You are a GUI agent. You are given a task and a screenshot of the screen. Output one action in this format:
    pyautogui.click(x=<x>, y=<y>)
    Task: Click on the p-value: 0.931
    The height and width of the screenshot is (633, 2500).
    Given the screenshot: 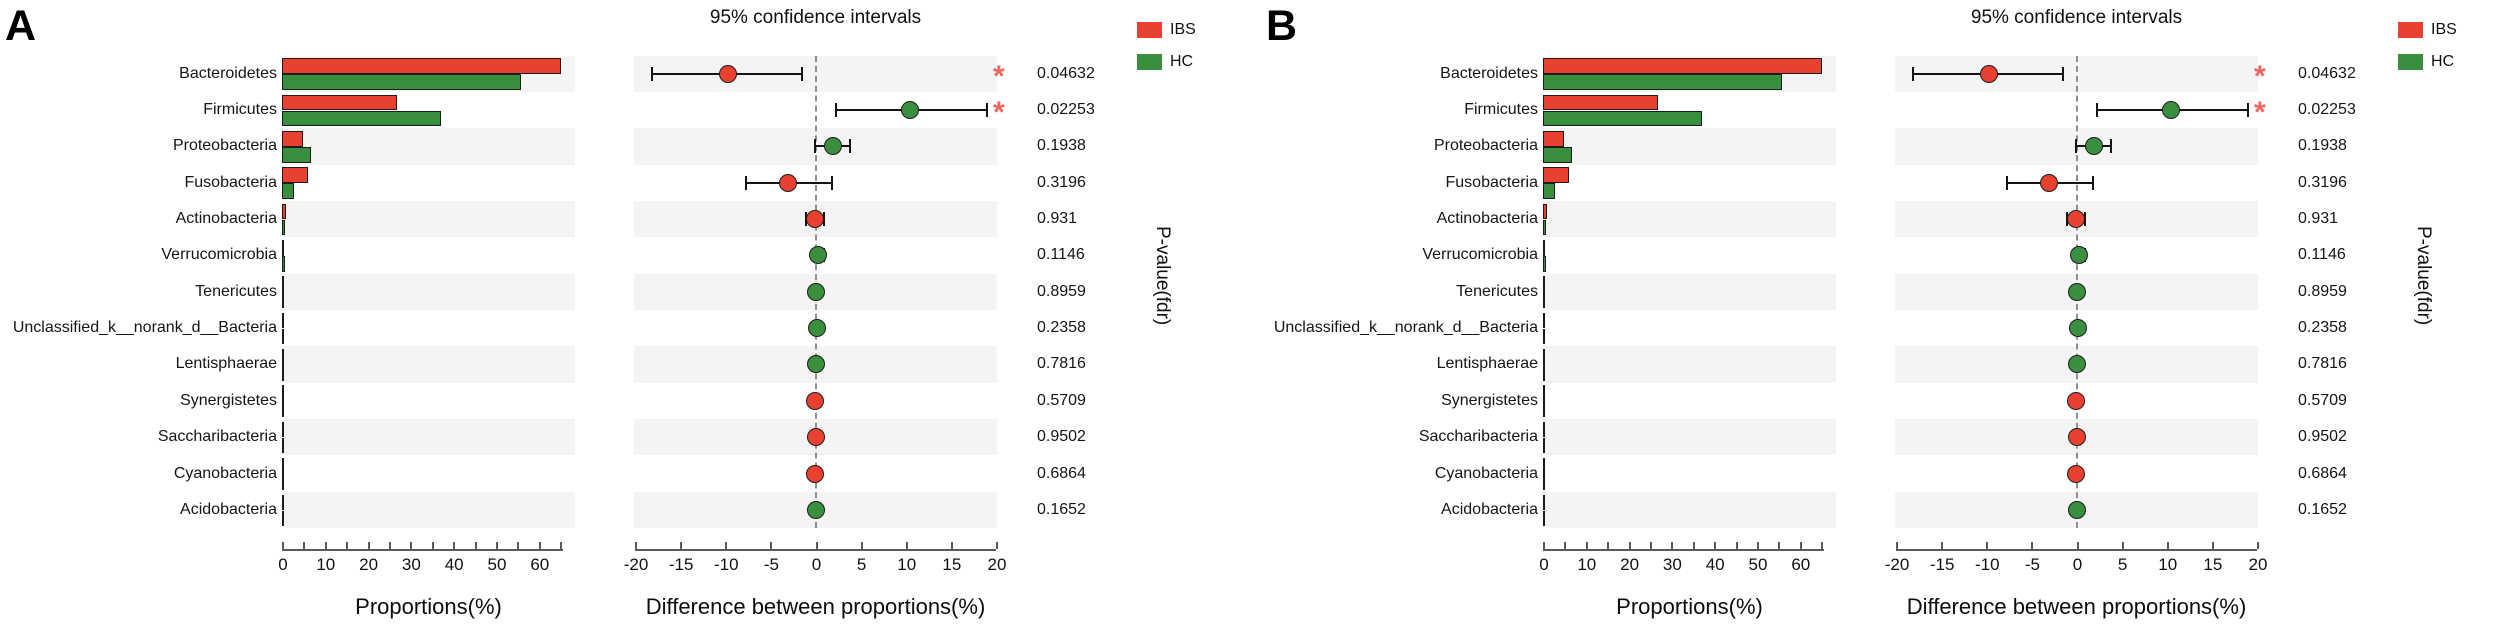 What is the action you would take?
    pyautogui.click(x=2318, y=219)
    